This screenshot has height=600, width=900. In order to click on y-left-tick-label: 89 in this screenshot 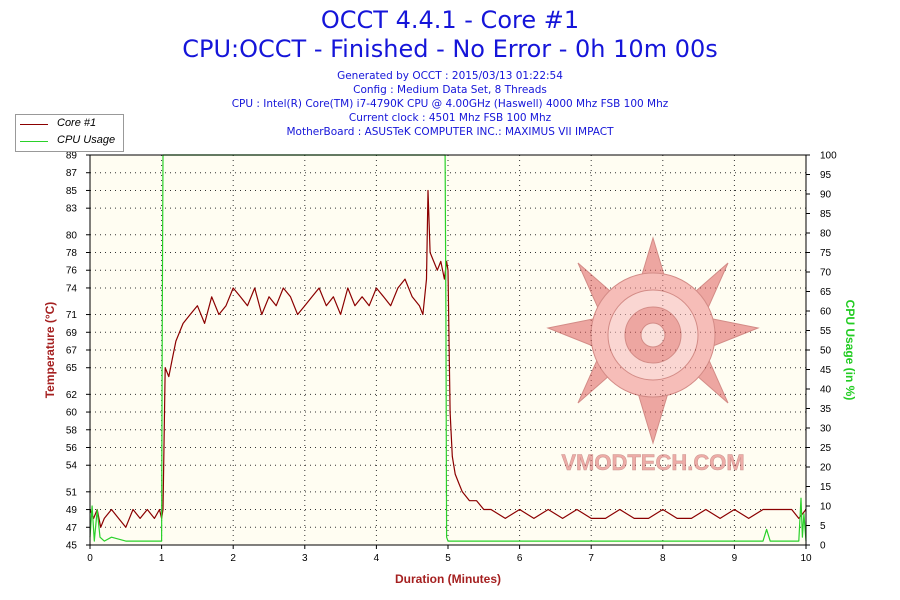, I will do `click(72, 156)`.